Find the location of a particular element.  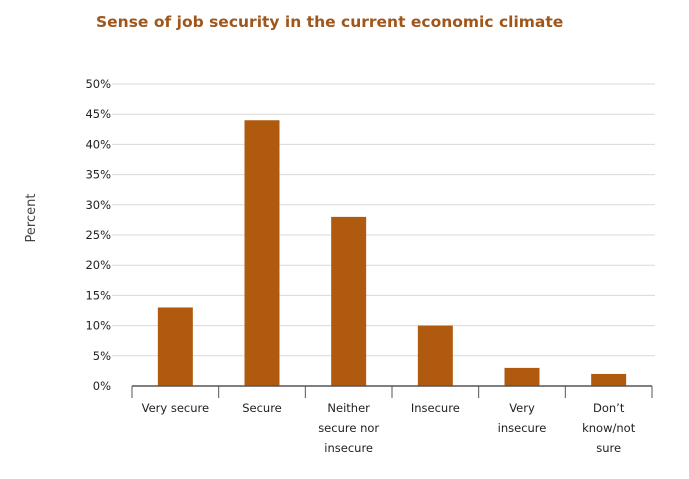

y-tick-labels: 0% 5% 10% 15% 20% 25% 30% 35% 40% 45% 50% is located at coordinates (98, 235).